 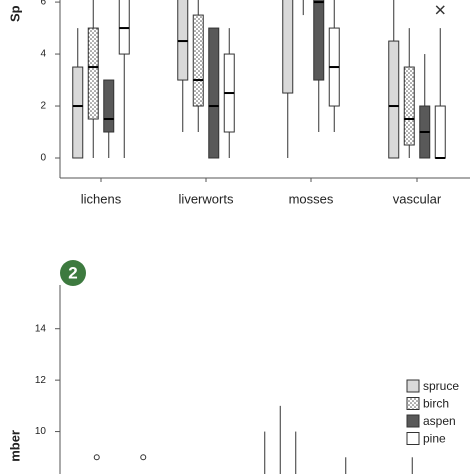 I want to click on y-axis-label: Sp, so click(x=14, y=13).